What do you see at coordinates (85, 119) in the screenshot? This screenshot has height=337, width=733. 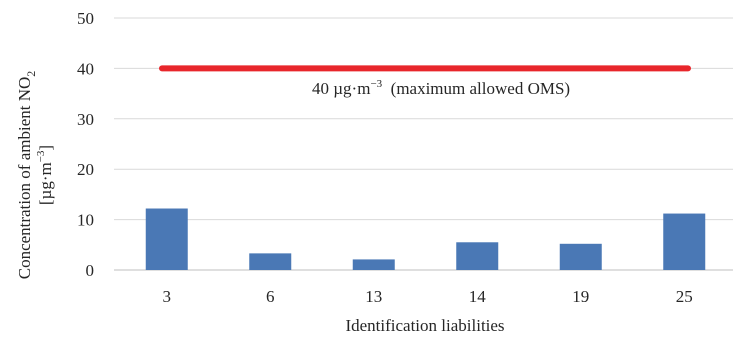 I see `y-tick-label: 30` at bounding box center [85, 119].